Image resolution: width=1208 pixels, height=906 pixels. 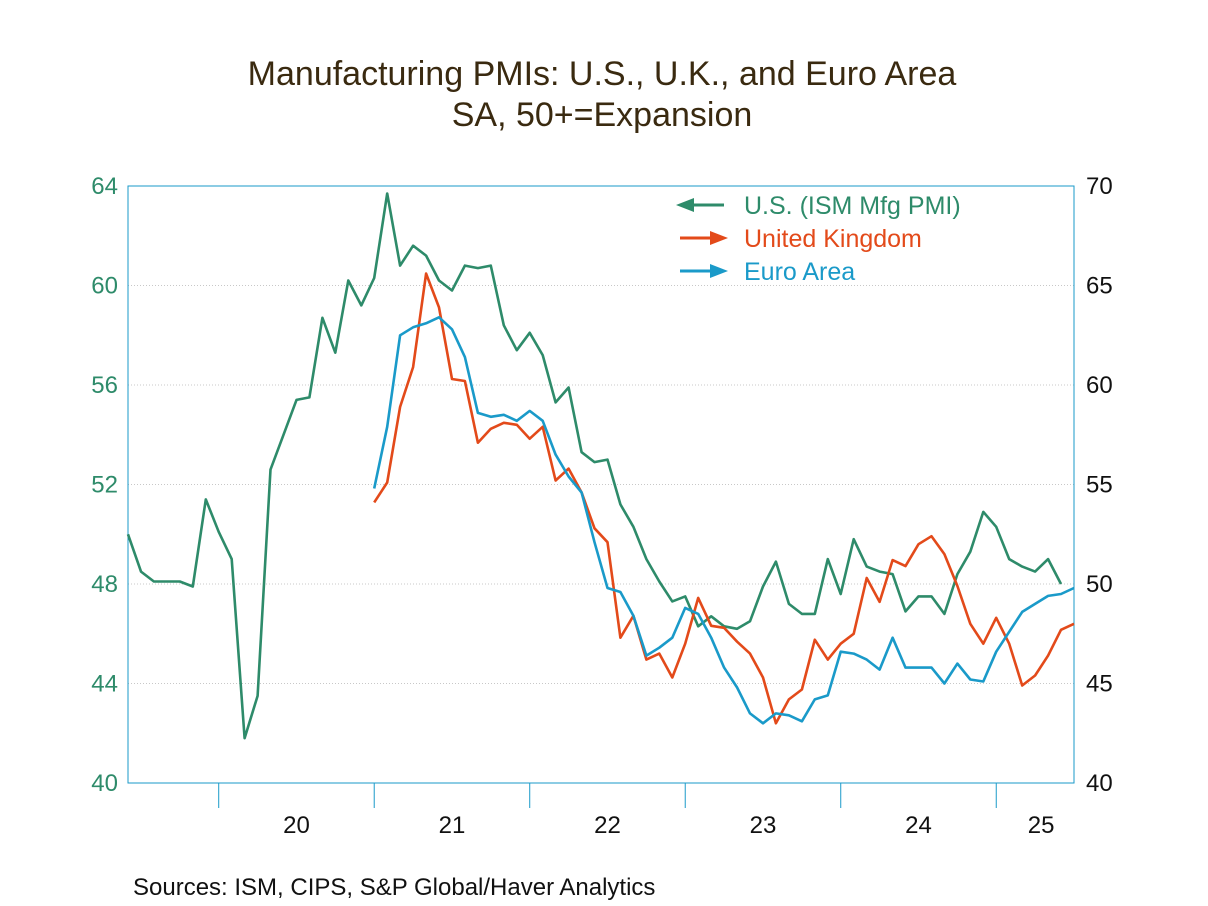 What do you see at coordinates (607, 825) in the screenshot?
I see `x-tick-label: 22` at bounding box center [607, 825].